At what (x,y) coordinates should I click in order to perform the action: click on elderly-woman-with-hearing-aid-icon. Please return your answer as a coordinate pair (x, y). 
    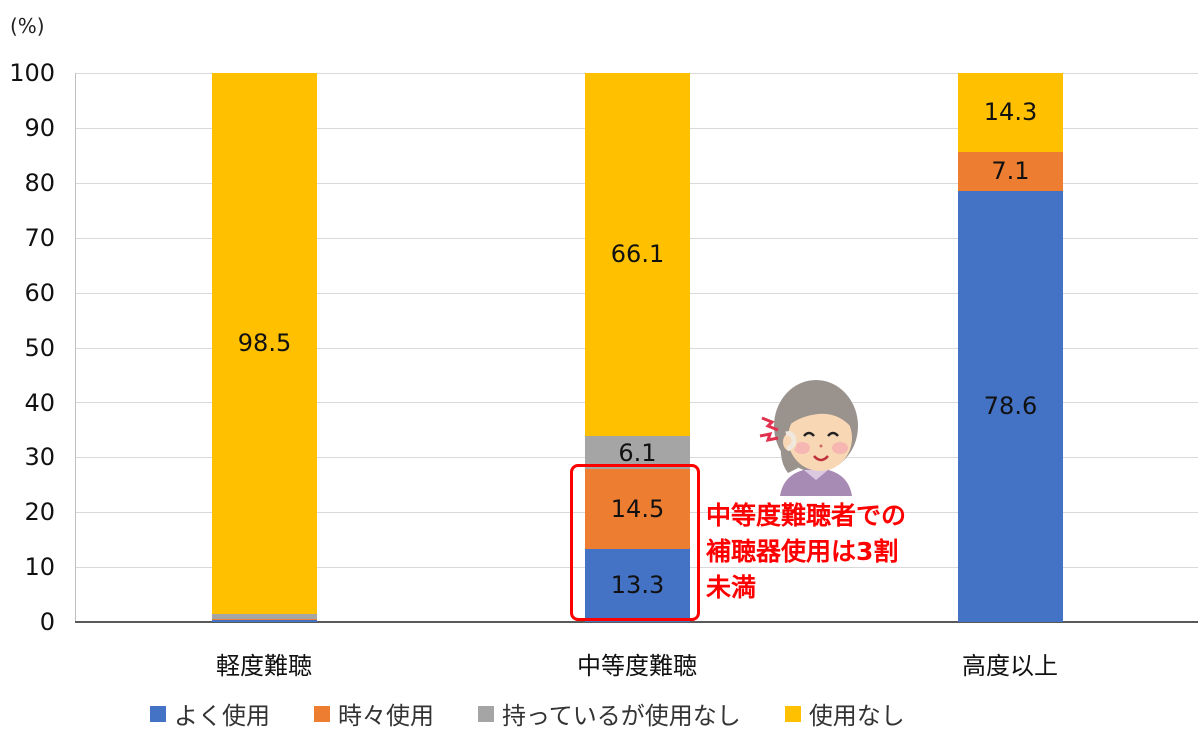
    Looking at the image, I should click on (813, 437).